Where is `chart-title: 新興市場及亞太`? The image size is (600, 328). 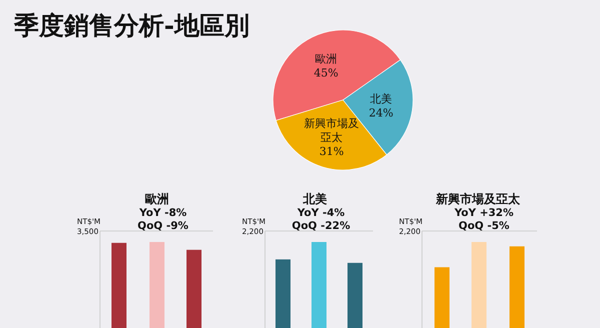
chart-title: 新興市場及亞太 is located at coordinates (478, 199).